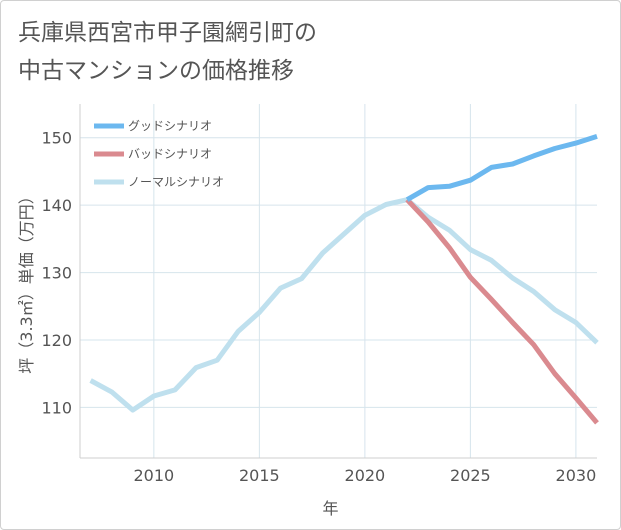  Describe the element at coordinates (153, 475) in the screenshot. I see `x-tick-label: 2010` at that location.